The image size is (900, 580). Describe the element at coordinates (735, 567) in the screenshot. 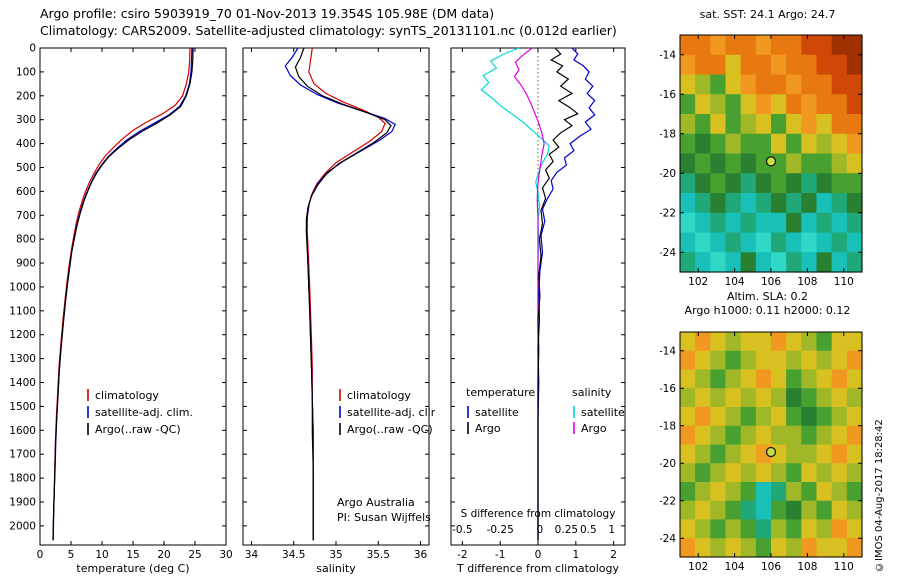

I see `tick-label: 104` at that location.